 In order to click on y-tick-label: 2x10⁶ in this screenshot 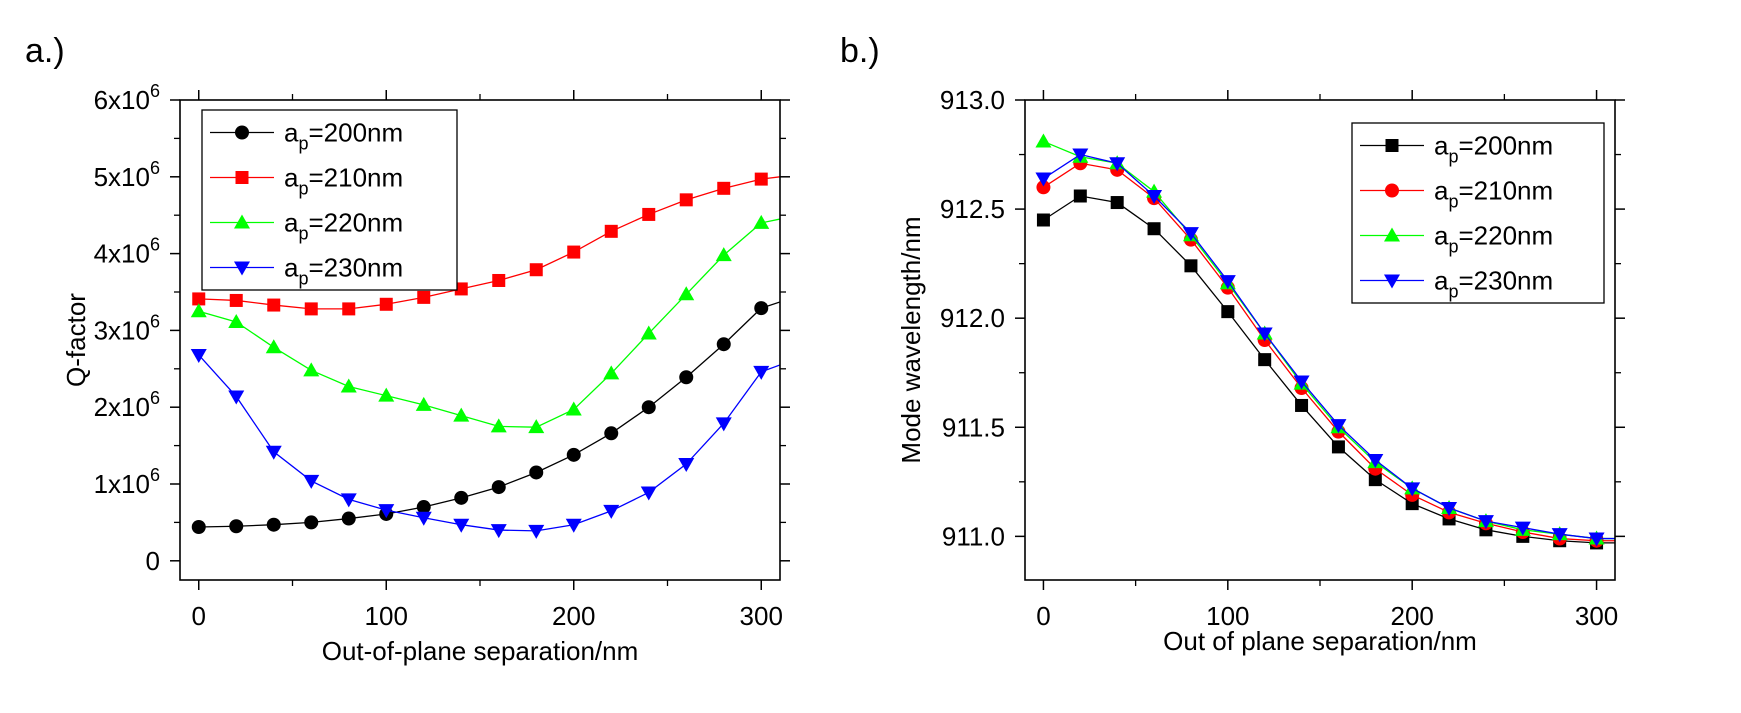, I will do `click(127, 405)`.